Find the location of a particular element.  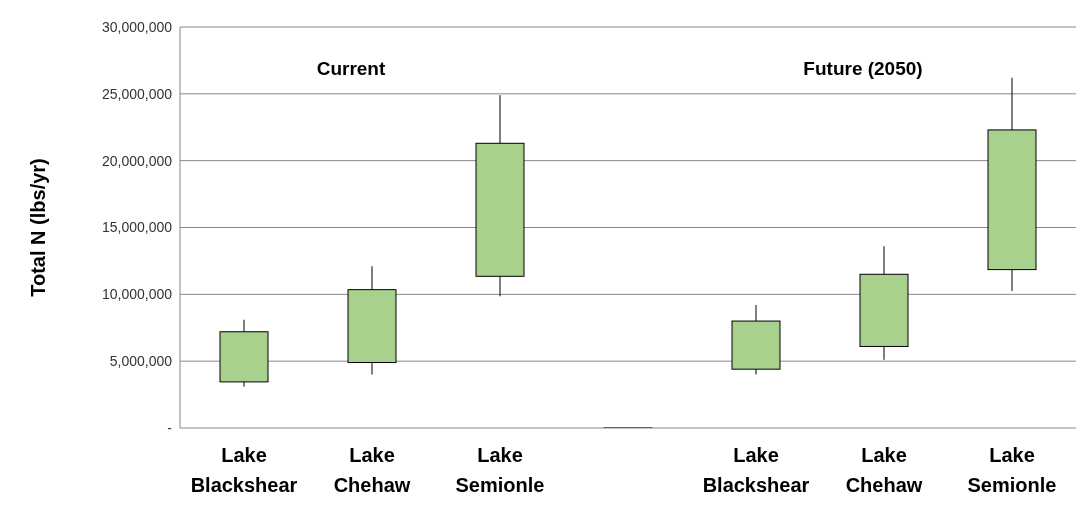

y-tick-label: 15,000,000 is located at coordinates (137, 227).